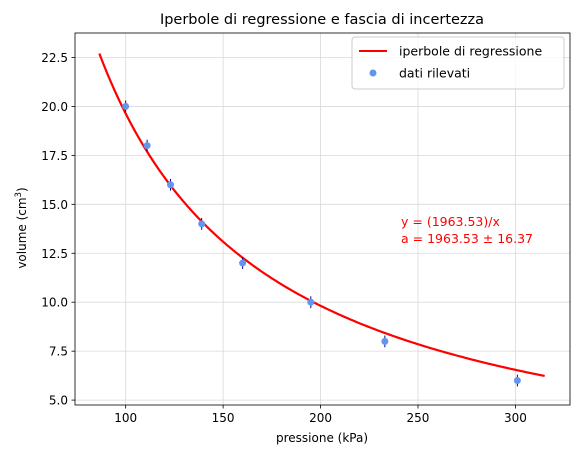 The image size is (581, 459). I want to click on fit-equation-text: y = (1963.53)/x, so click(450, 221).